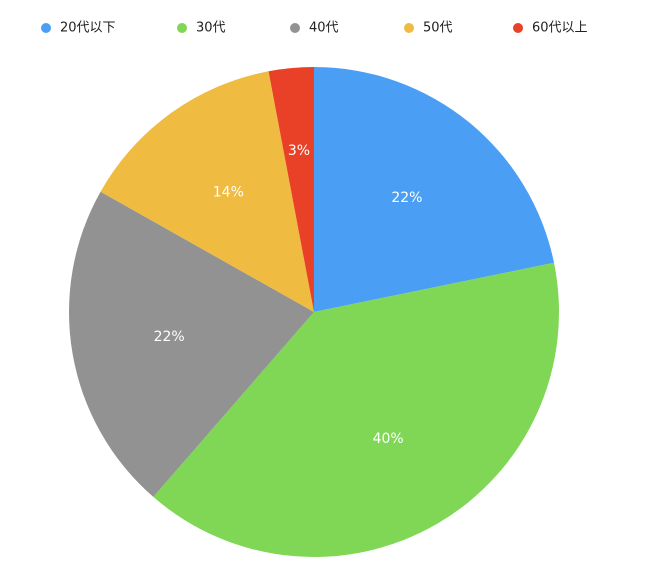 The width and height of the screenshot is (650, 584). I want to click on slice-label: 14%, so click(228, 193).